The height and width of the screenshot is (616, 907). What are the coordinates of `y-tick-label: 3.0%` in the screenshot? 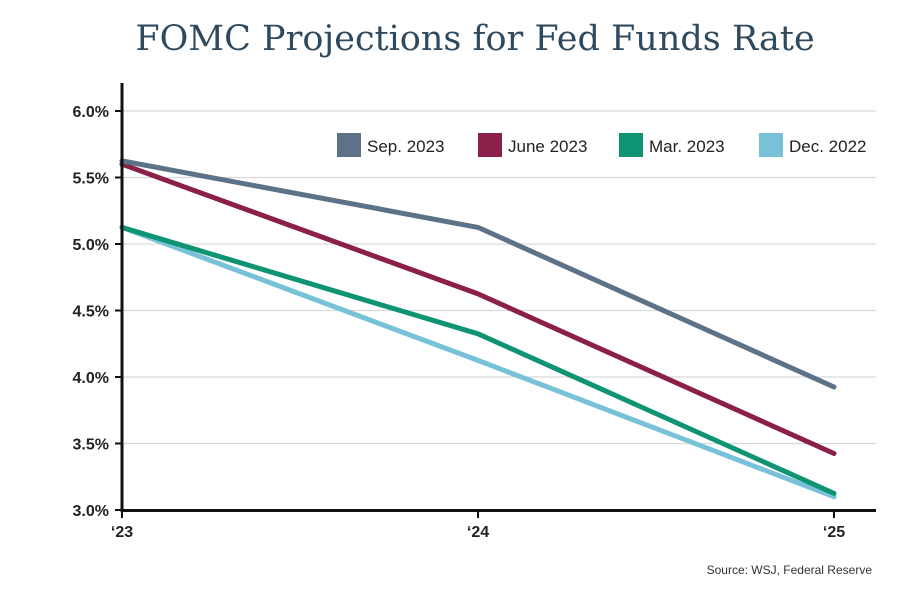 It's located at (91, 511).